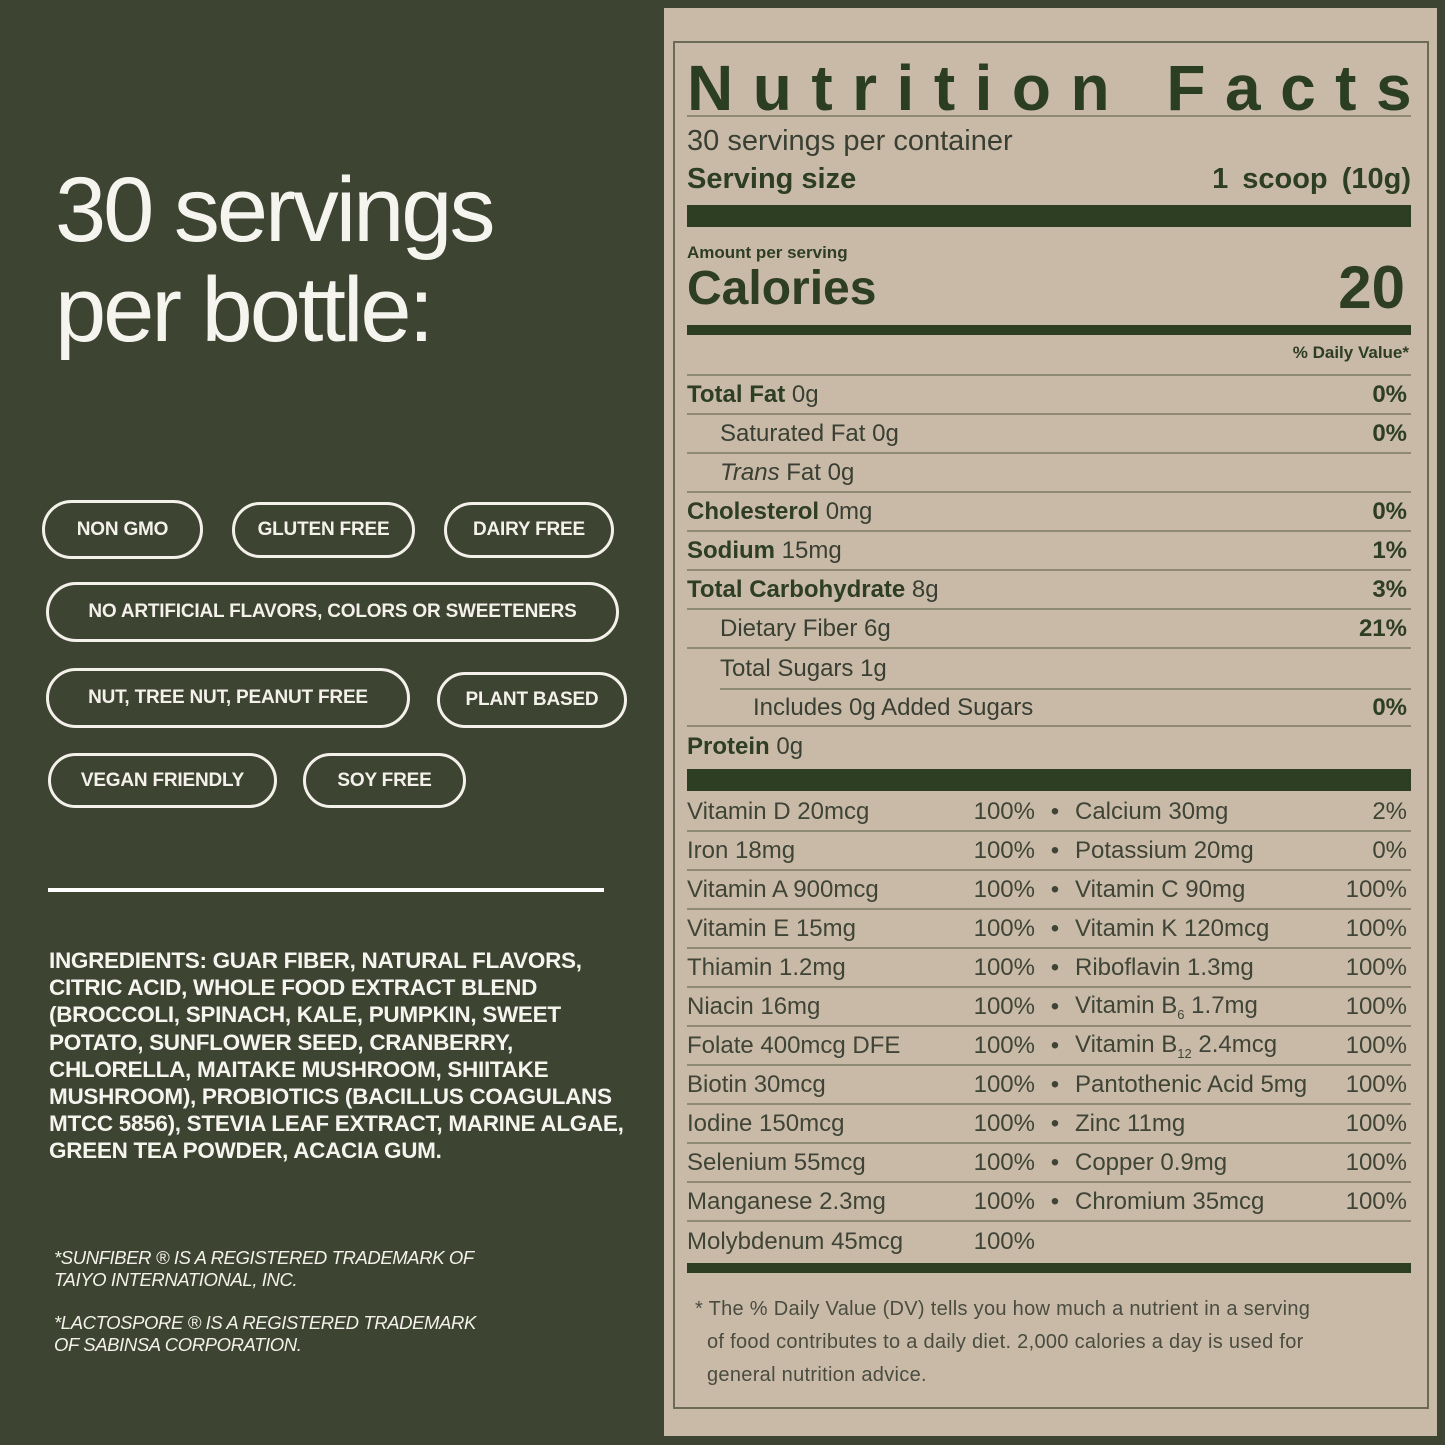 The width and height of the screenshot is (1445, 1445). What do you see at coordinates (767, 252) in the screenshot?
I see `amount-per-serving: Amount per serving` at bounding box center [767, 252].